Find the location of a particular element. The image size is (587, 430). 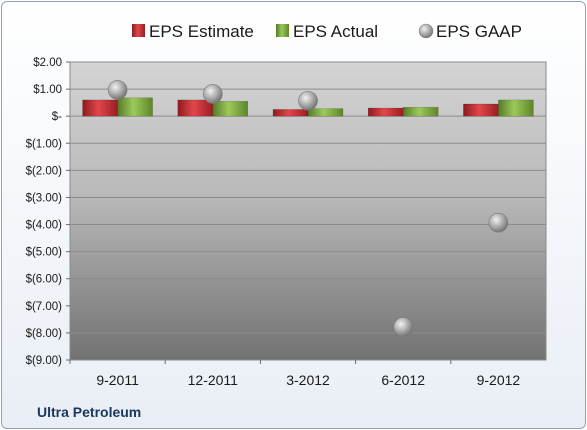

legend-swatch-eps-estimate is located at coordinates (138, 30).